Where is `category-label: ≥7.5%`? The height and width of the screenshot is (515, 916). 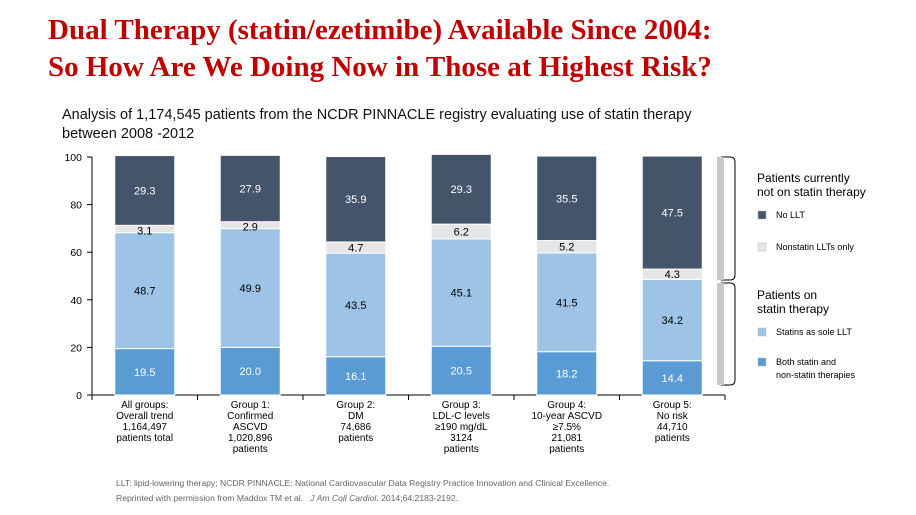
category-label: ≥7.5% is located at coordinates (567, 427).